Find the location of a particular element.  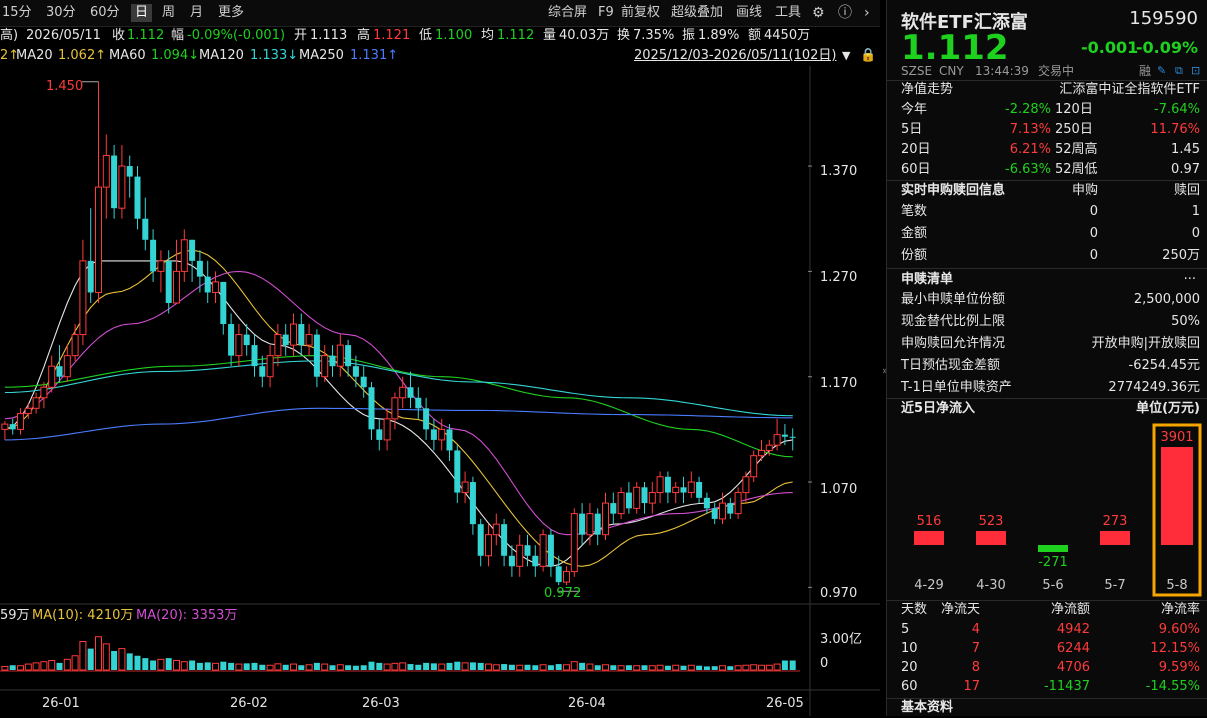

list-value: 开放申购|开放赎回 is located at coordinates (1145, 343).